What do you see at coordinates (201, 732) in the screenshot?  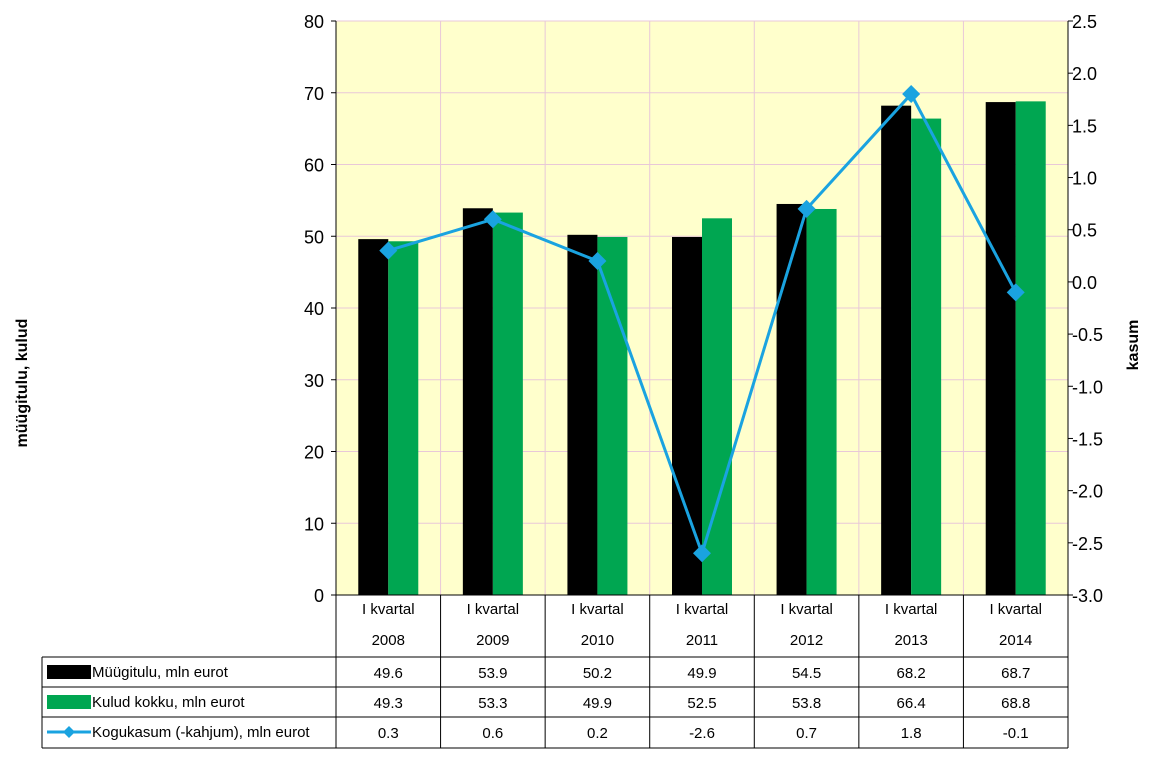 I see `legend-label: Kogukasum (-kahjum), mln eurot` at bounding box center [201, 732].